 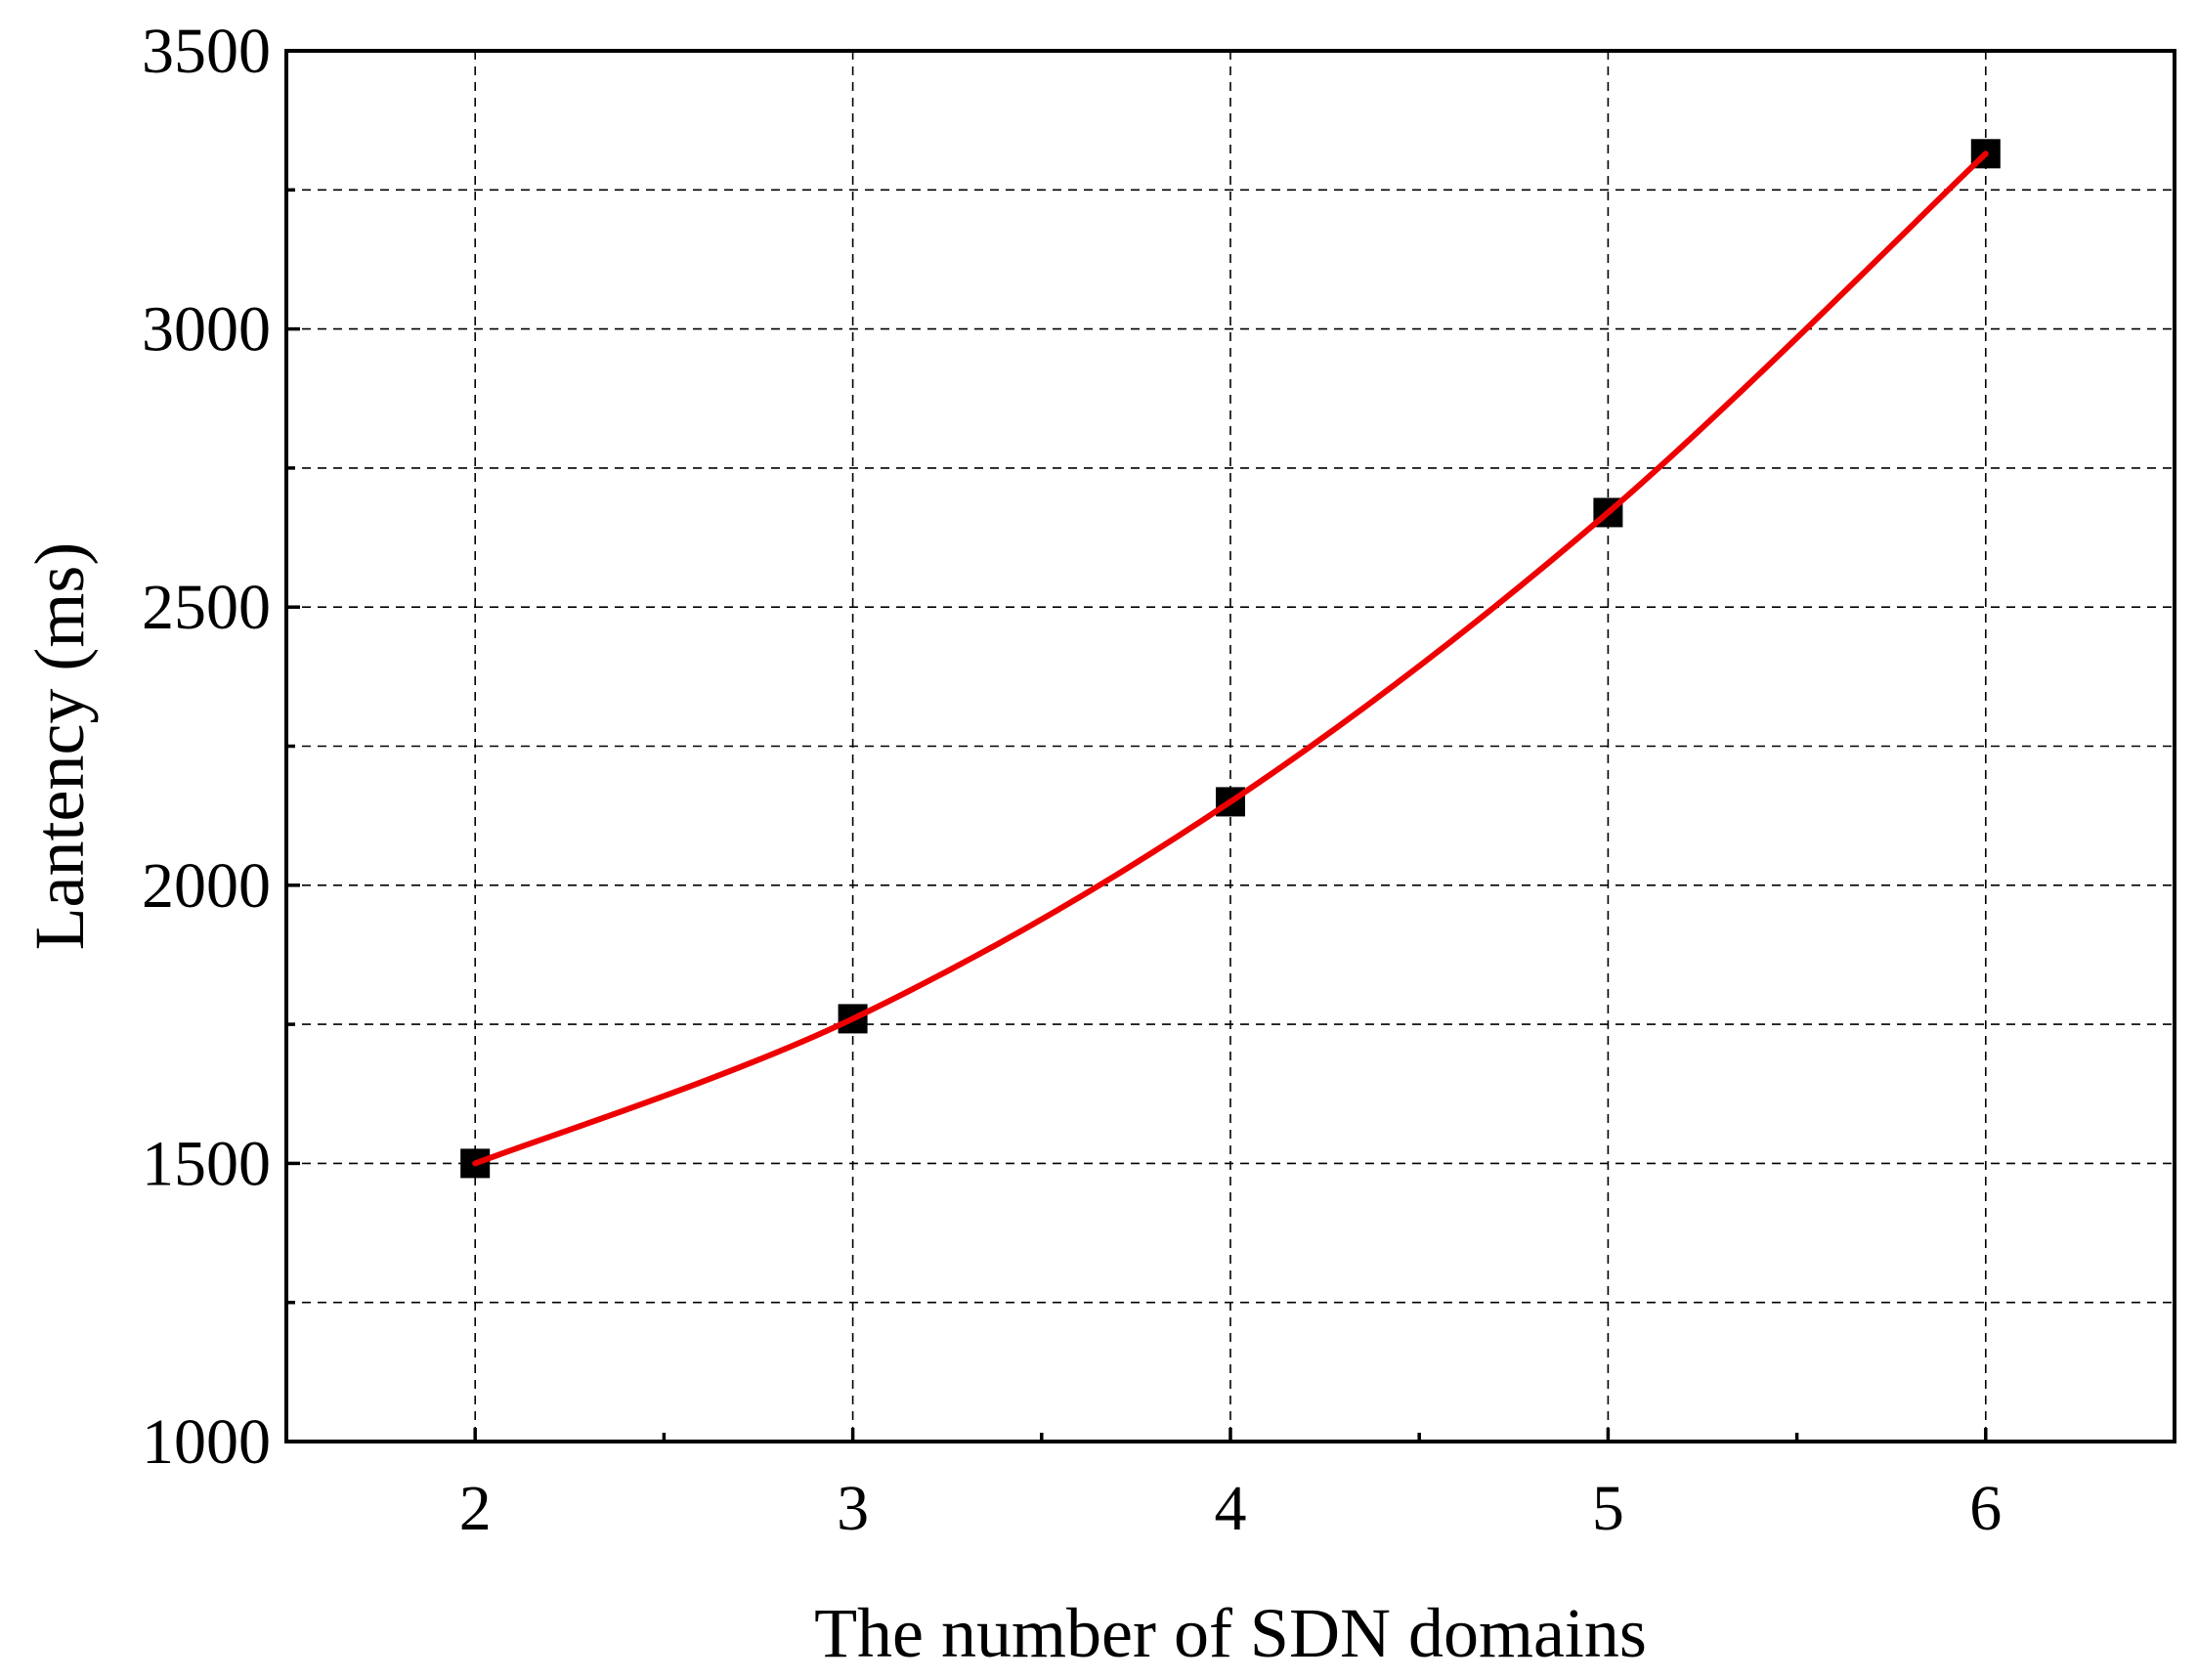 I want to click on x-tick-labels: 2 3 4 5 6, so click(x=1231, y=1508).